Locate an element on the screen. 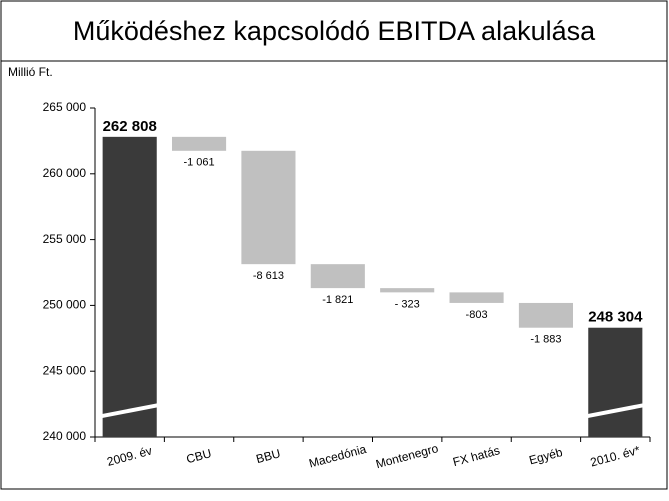  value-label: -1 821 is located at coordinates (337, 300).